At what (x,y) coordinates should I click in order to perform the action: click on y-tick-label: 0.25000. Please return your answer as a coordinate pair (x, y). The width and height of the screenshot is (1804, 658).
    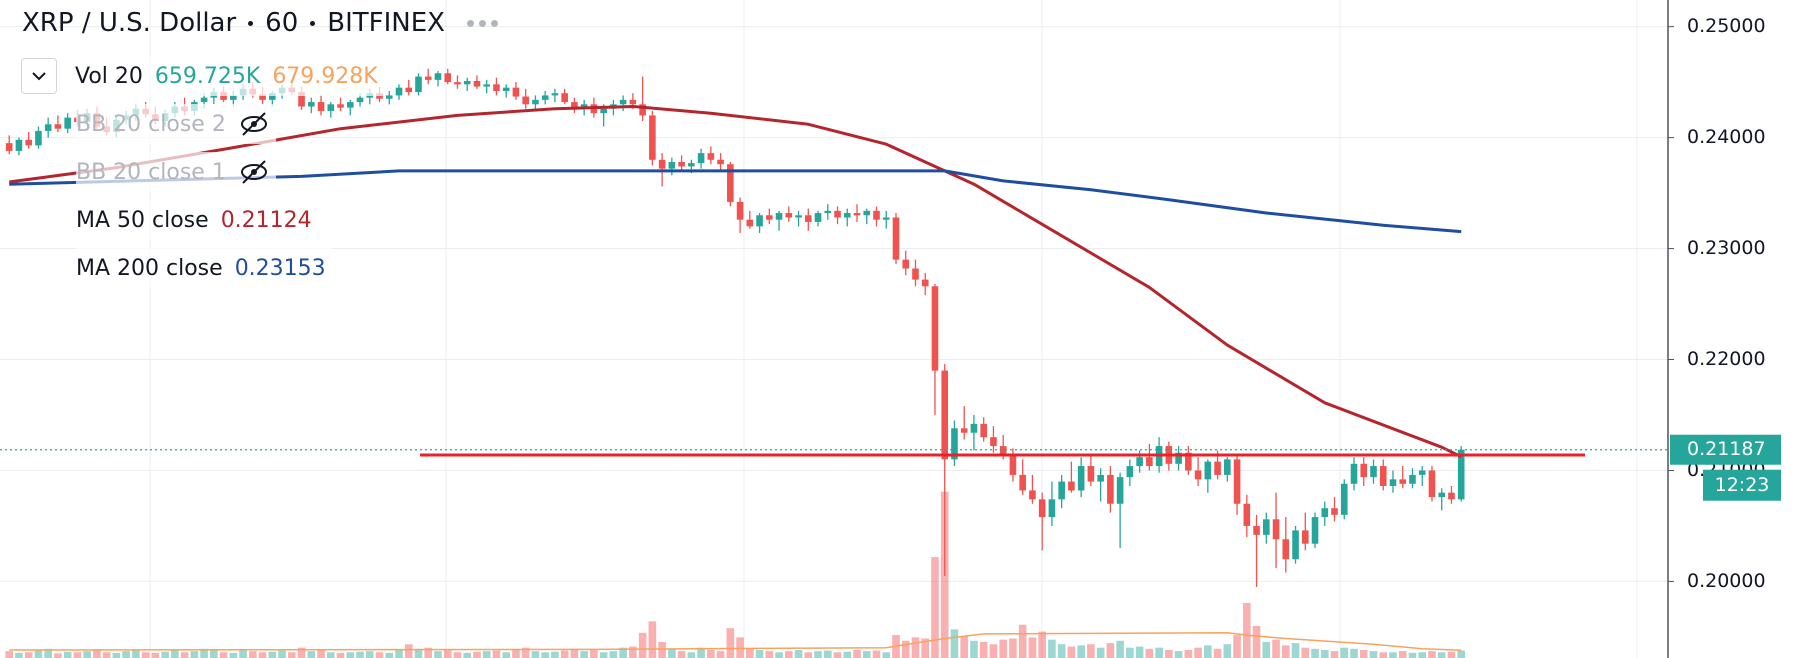
    Looking at the image, I should click on (1726, 26).